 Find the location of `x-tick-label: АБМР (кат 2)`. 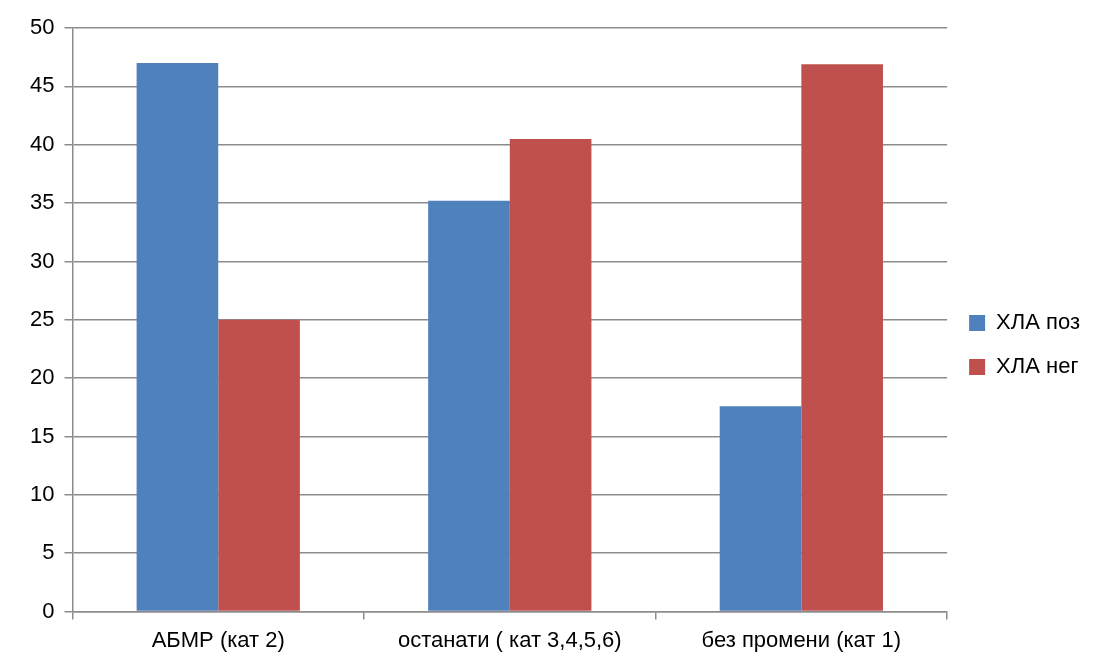

x-tick-label: АБМР (кат 2) is located at coordinates (218, 639).